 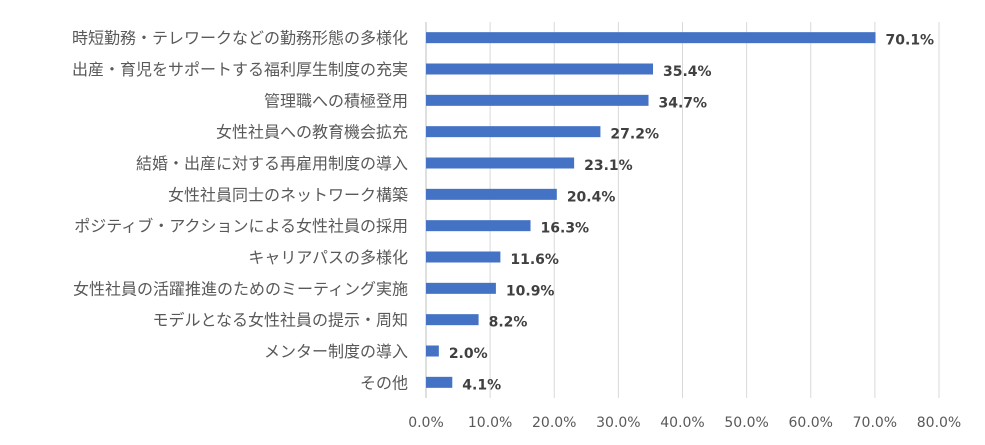 I want to click on category-label: キャリアパスの多様化, so click(x=328, y=257).